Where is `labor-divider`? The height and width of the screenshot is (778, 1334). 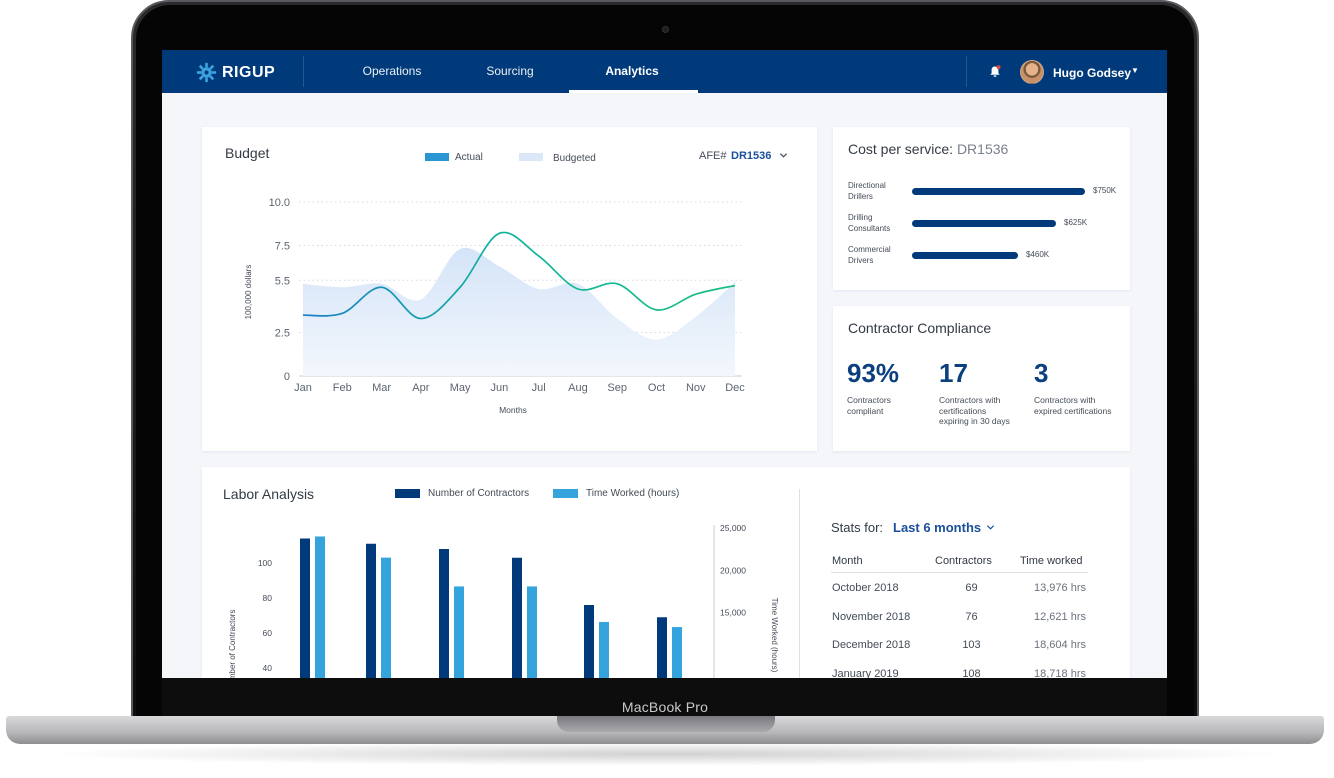
labor-divider is located at coordinates (799, 583).